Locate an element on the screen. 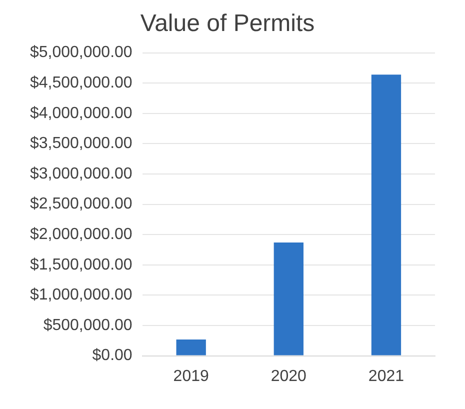 The image size is (465, 409). y-tick-label: $3,000,000.00 is located at coordinates (81, 173).